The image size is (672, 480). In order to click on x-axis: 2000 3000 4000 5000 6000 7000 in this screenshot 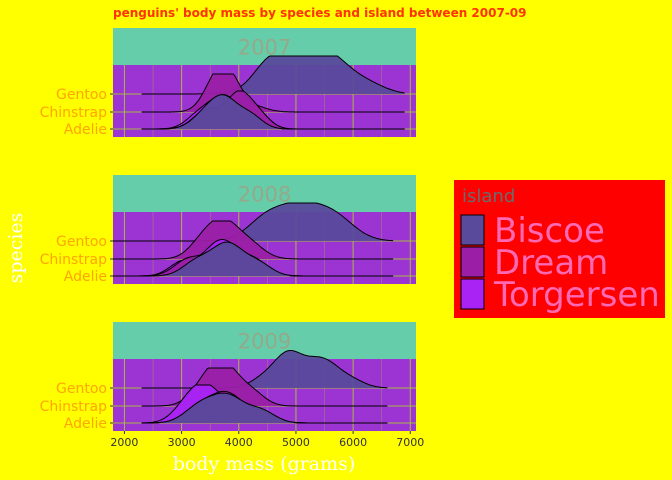, I will do `click(267, 440)`.